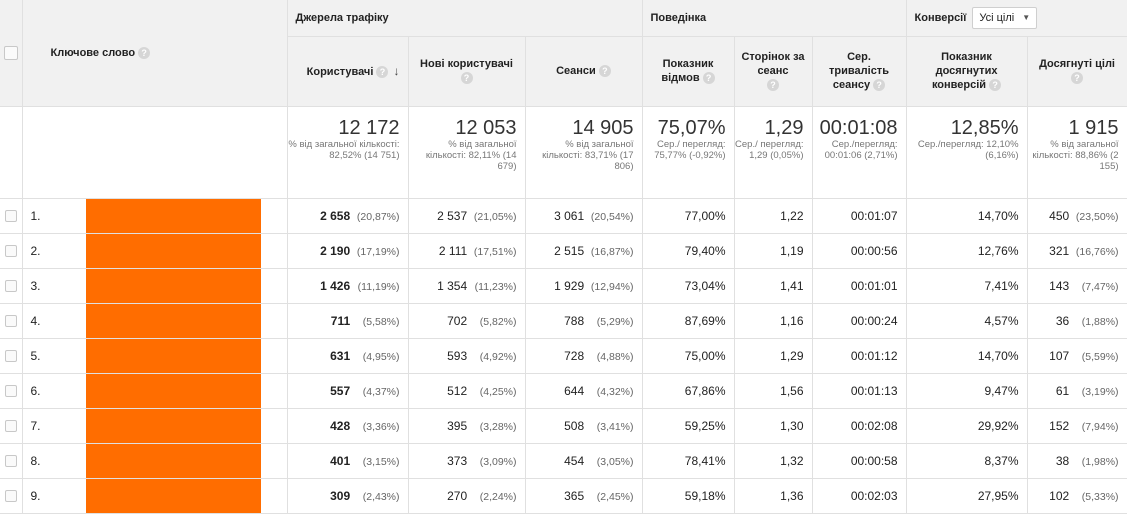 This screenshot has width=1127, height=517. What do you see at coordinates (348, 496) in the screenshot?
I see `users-cell: 309 (2,43%)` at bounding box center [348, 496].